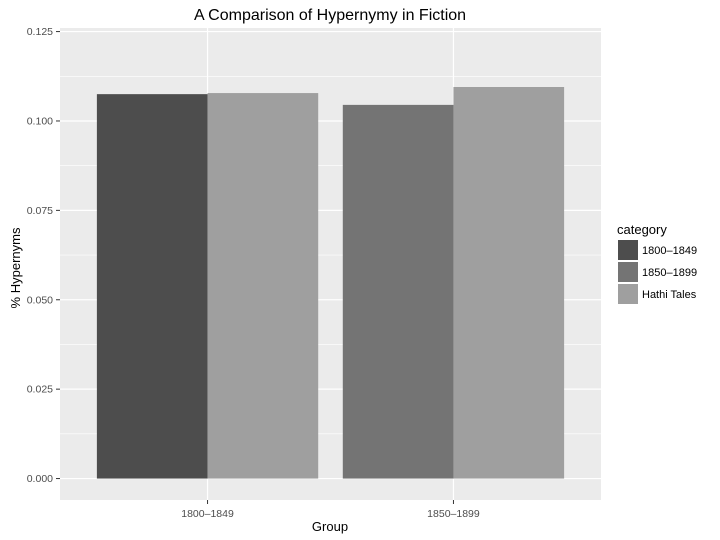  I want to click on y-tick-label: 0.050, so click(40, 300).